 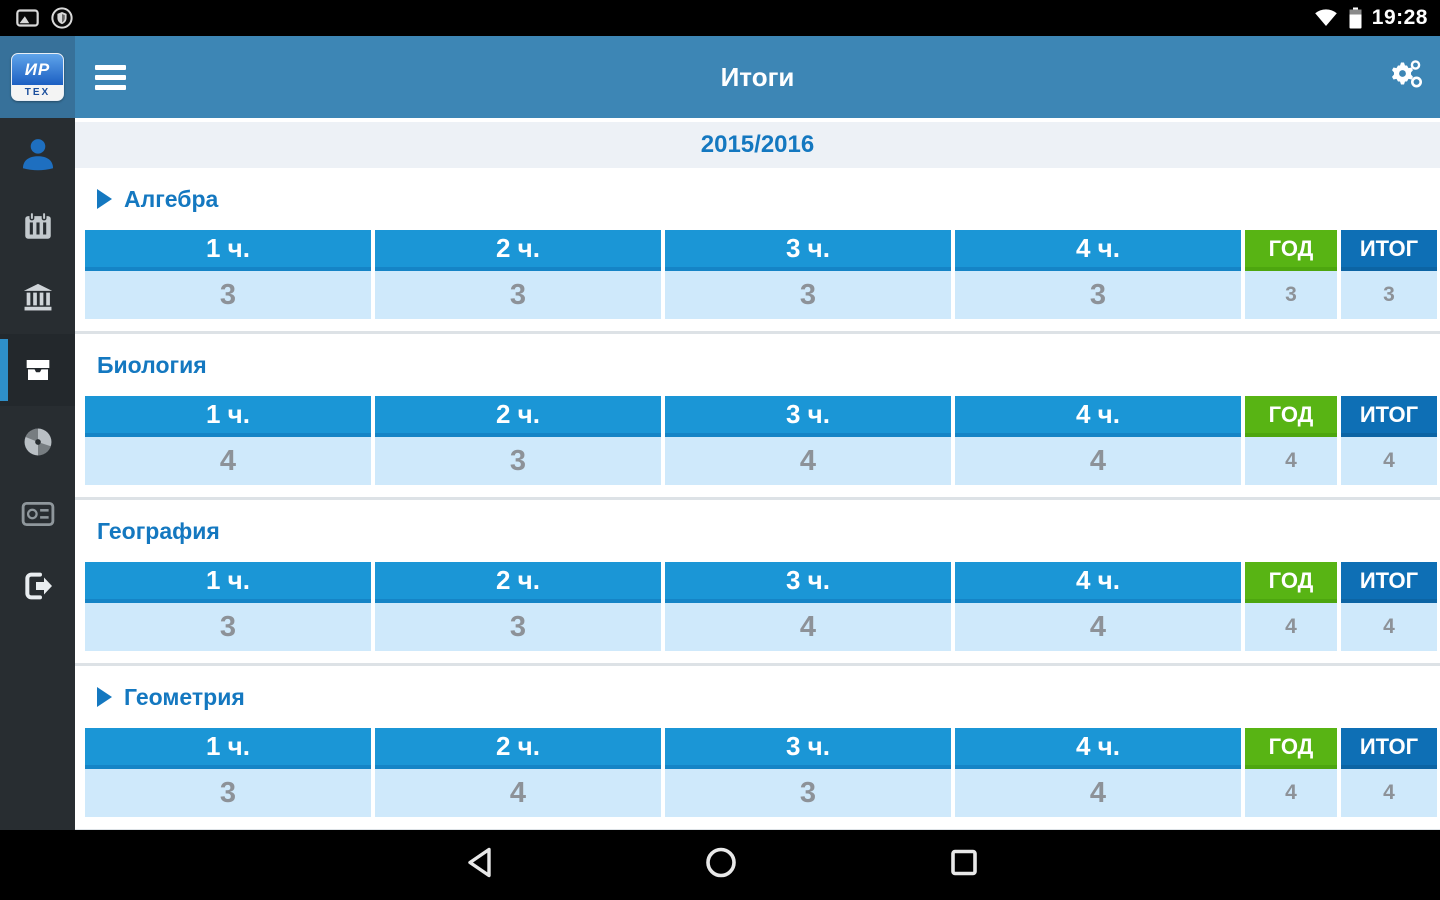 What do you see at coordinates (721, 865) in the screenshot?
I see `home-icon` at bounding box center [721, 865].